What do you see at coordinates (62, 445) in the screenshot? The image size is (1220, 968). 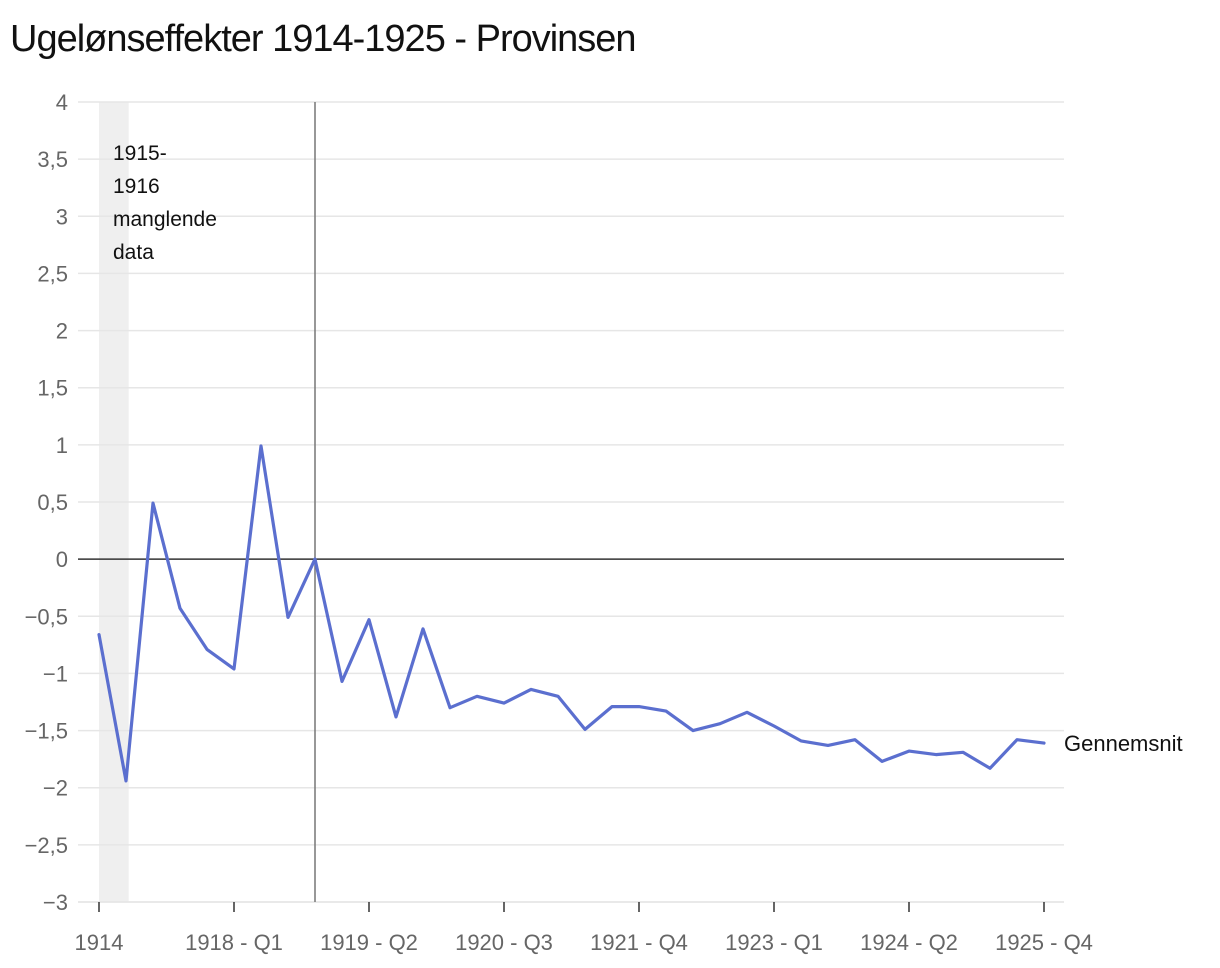 I see `y-tick-label: 1` at bounding box center [62, 445].